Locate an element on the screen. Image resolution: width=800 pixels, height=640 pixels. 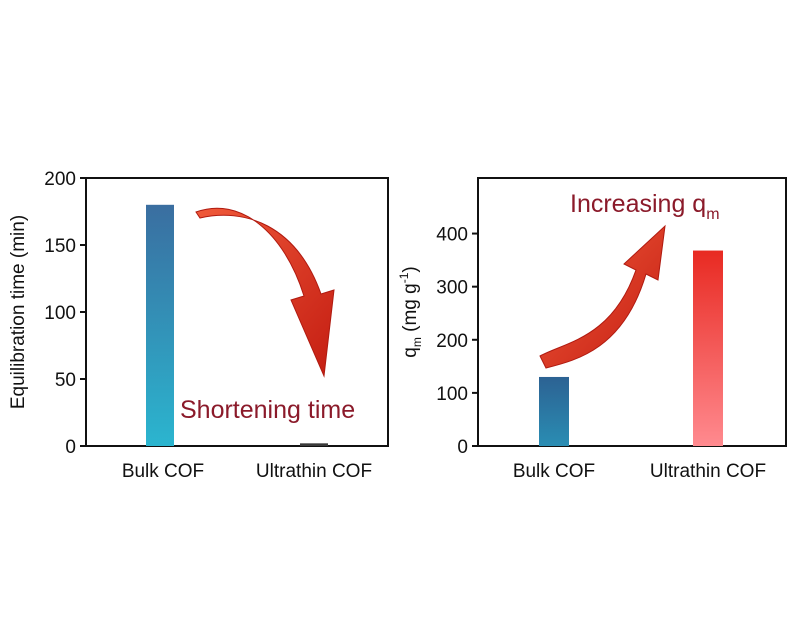
right-x-tick-bulk: Bulk COF is located at coordinates (554, 471).